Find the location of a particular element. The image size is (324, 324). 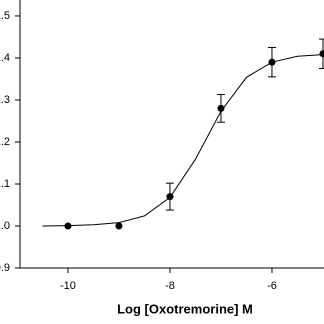

y-tick-label: 1.1 is located at coordinates (5, 184).